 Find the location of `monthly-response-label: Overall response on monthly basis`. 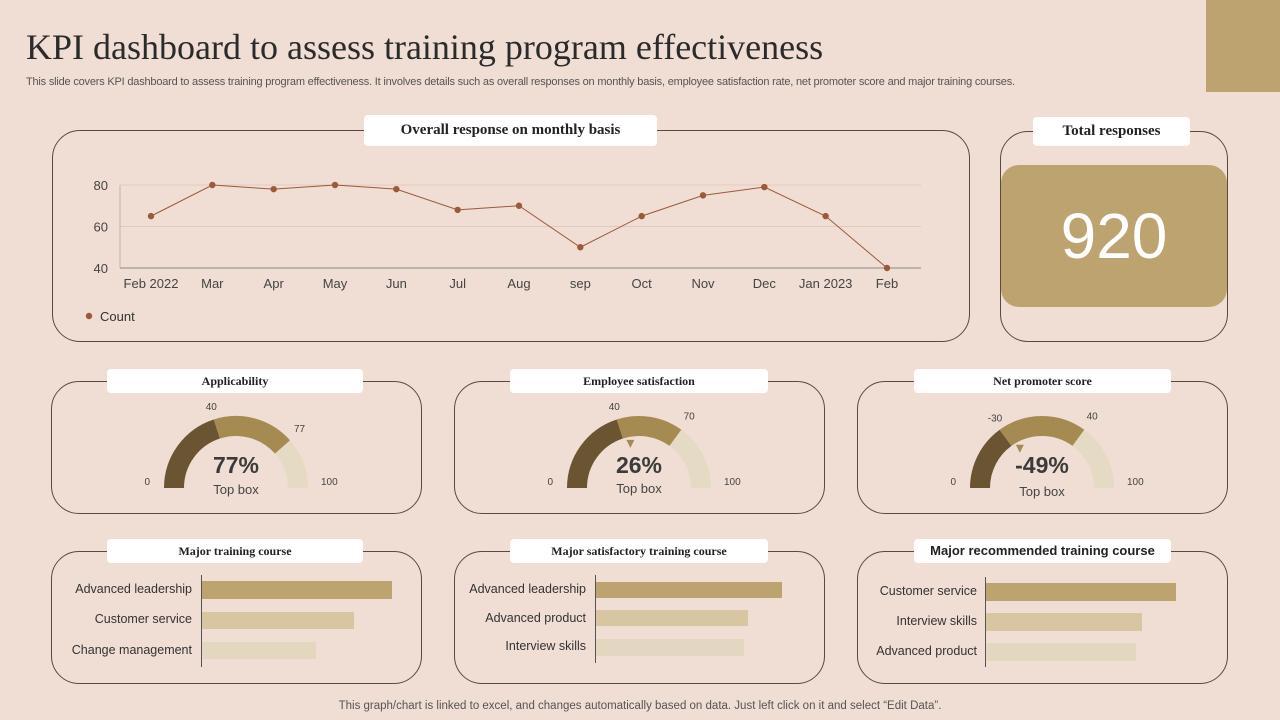

monthly-response-label: Overall response on monthly basis is located at coordinates (510, 130).